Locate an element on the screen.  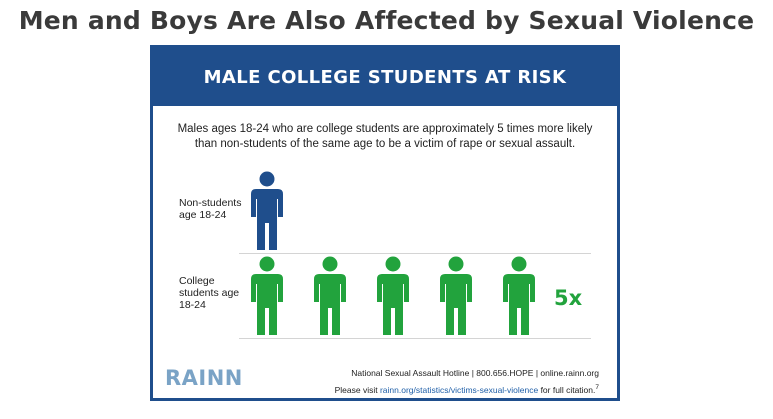
citation-prefix: Please visit is located at coordinates (357, 389).